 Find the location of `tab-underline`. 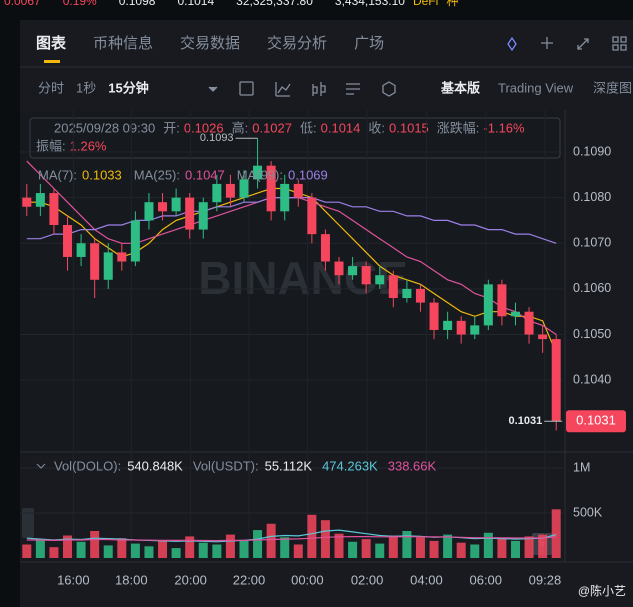

tab-underline is located at coordinates (52, 61).